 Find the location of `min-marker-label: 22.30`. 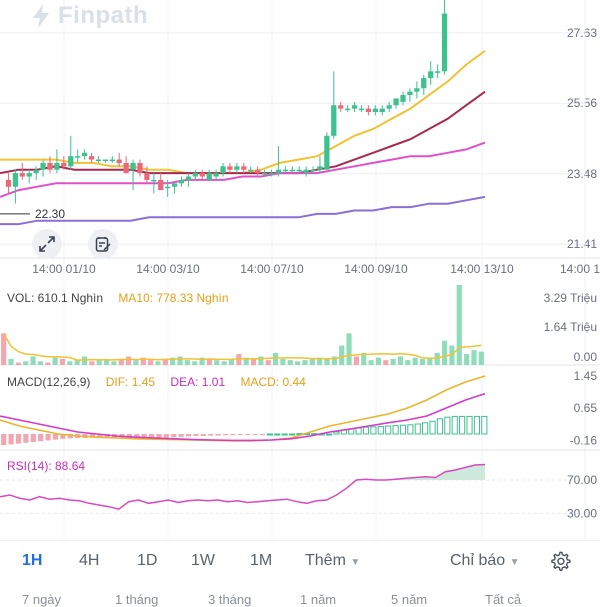

min-marker-label: 22.30 is located at coordinates (50, 214).